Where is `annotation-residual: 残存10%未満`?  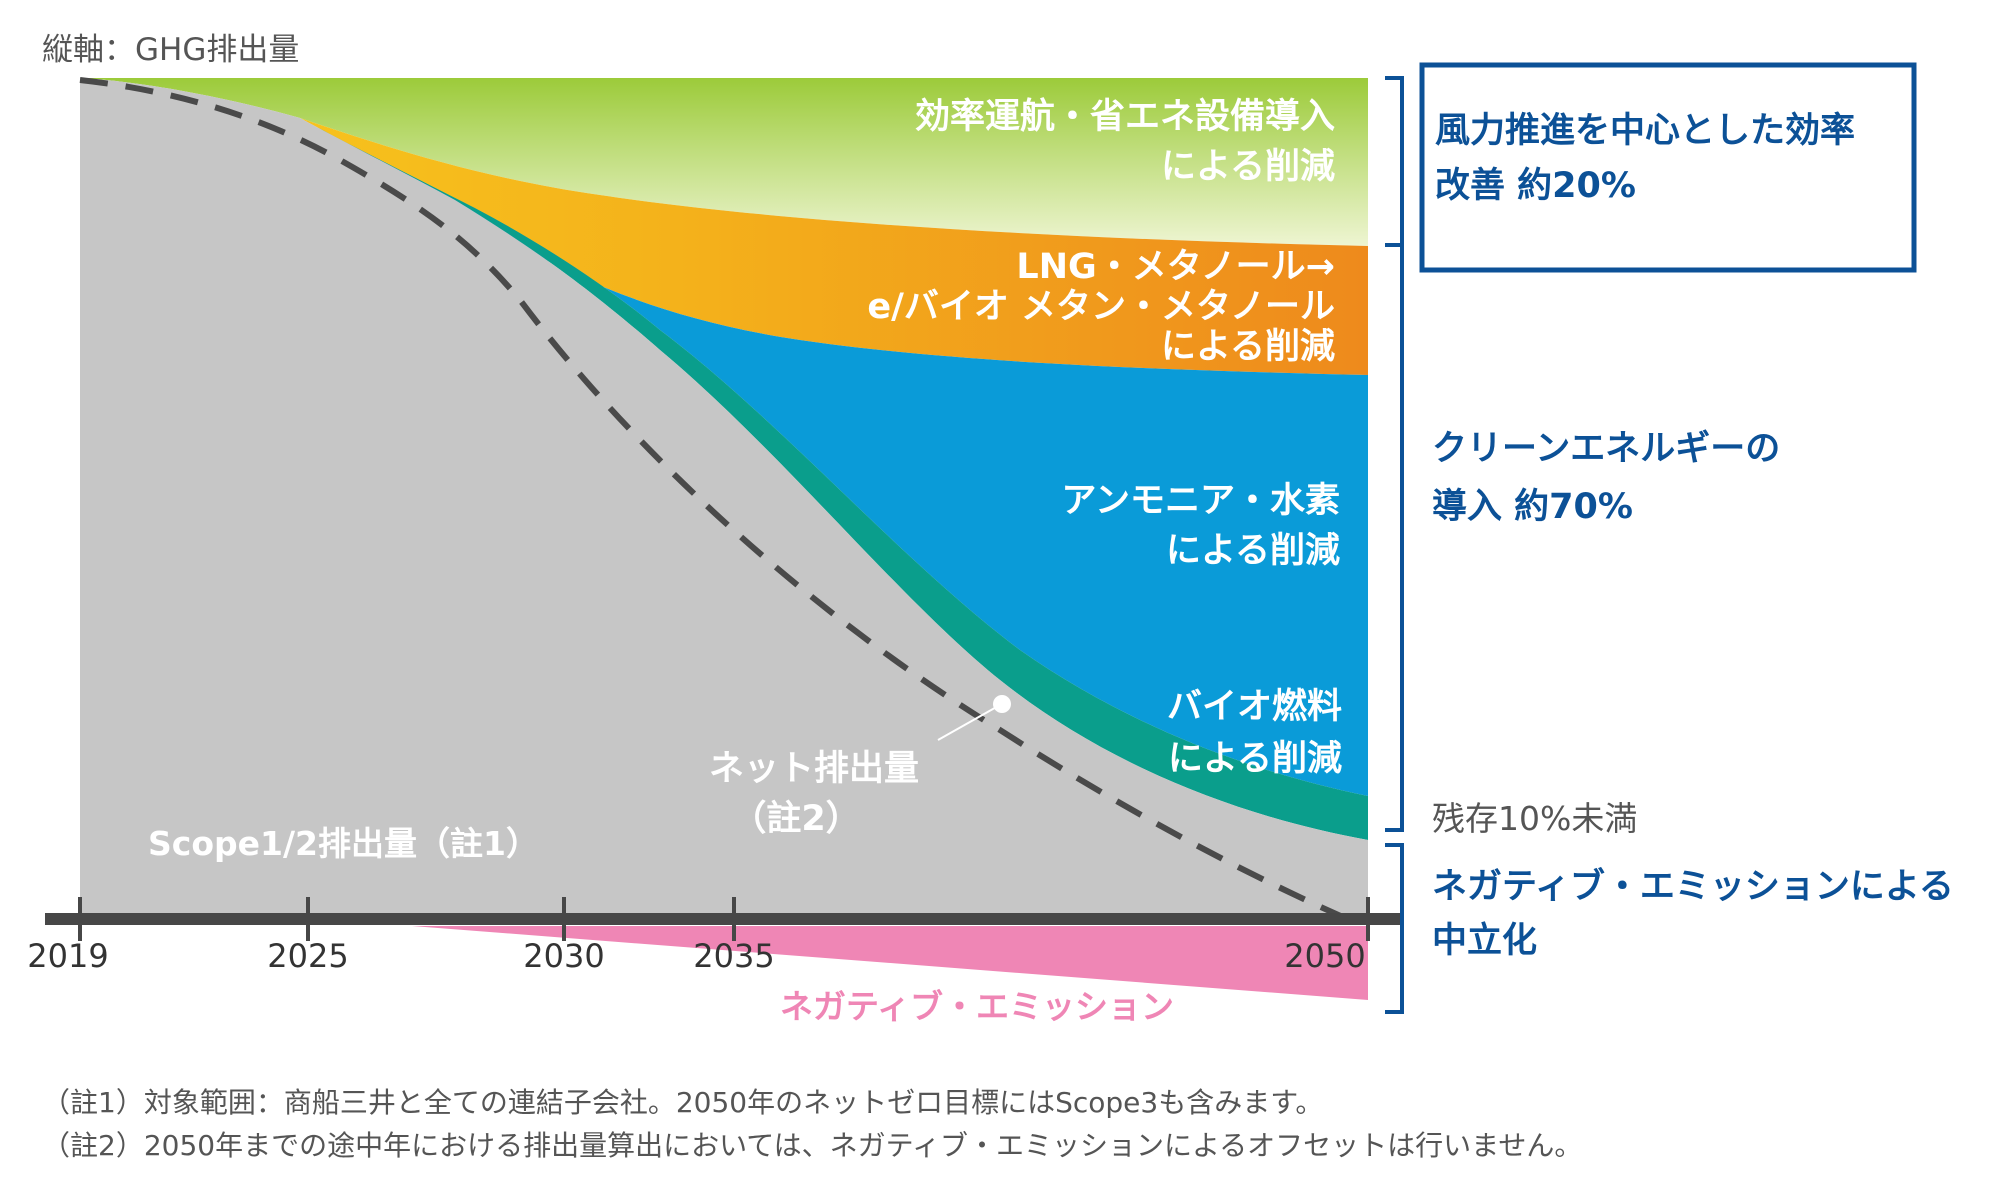
annotation-residual: 残存10%未満 is located at coordinates (1534, 818).